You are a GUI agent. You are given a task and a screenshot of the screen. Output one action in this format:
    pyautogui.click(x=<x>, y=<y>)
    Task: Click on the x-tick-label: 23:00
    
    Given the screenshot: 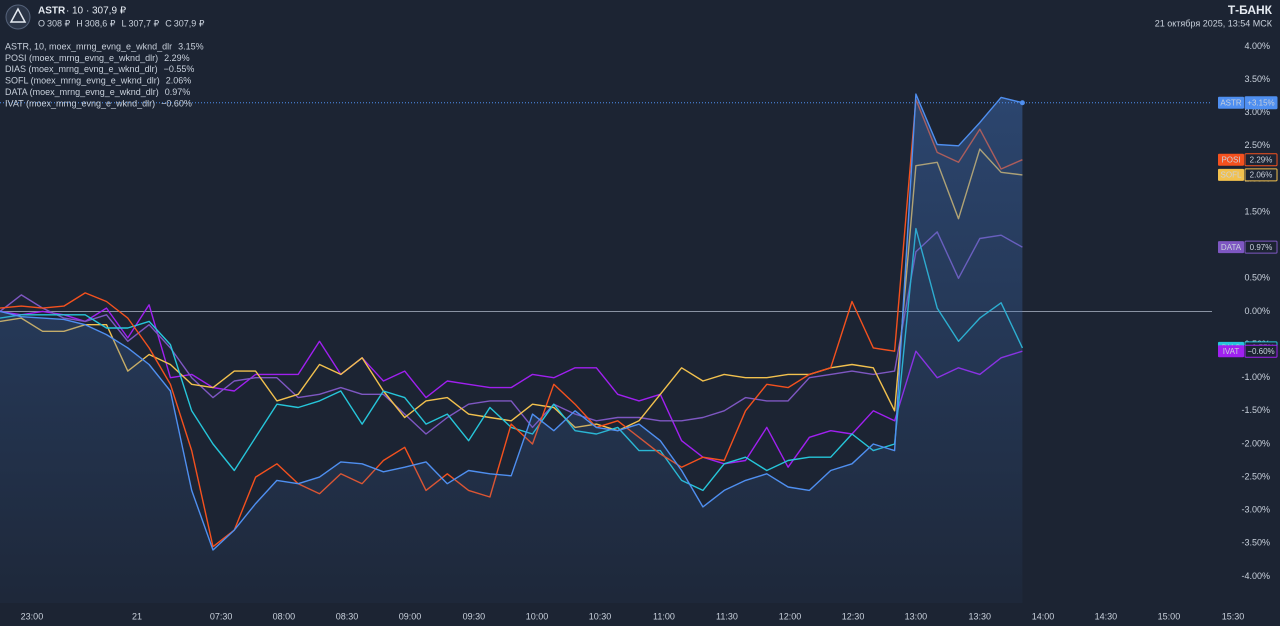 What is the action you would take?
    pyautogui.click(x=32, y=616)
    